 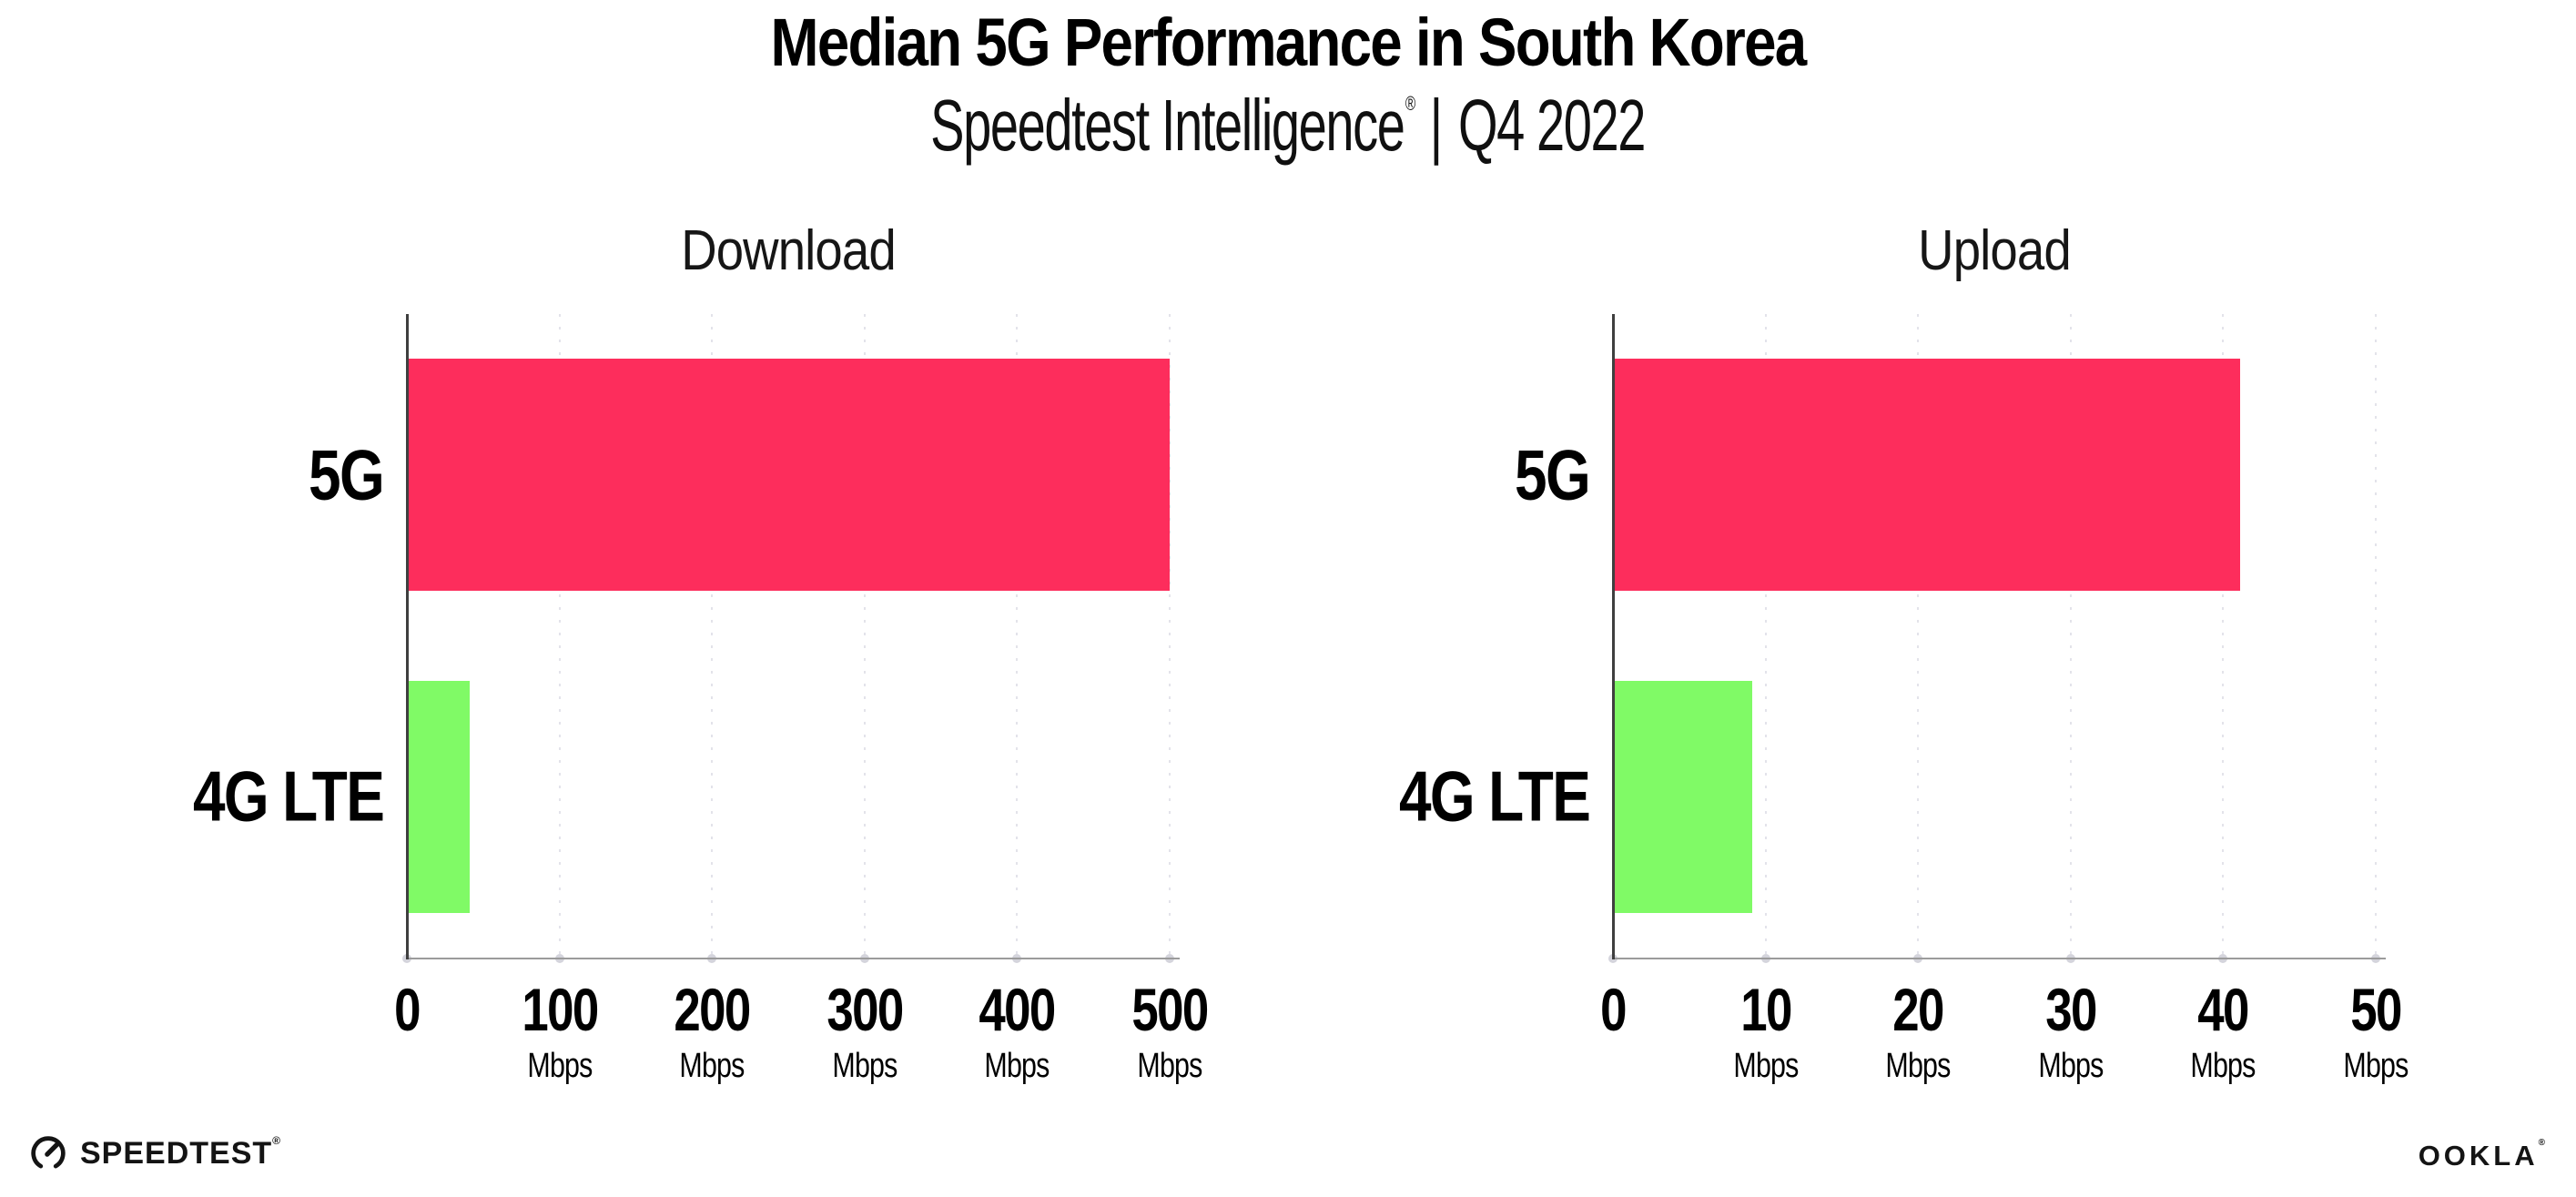 I want to click on x-tick-500: 500 Mbps, so click(x=1170, y=1030).